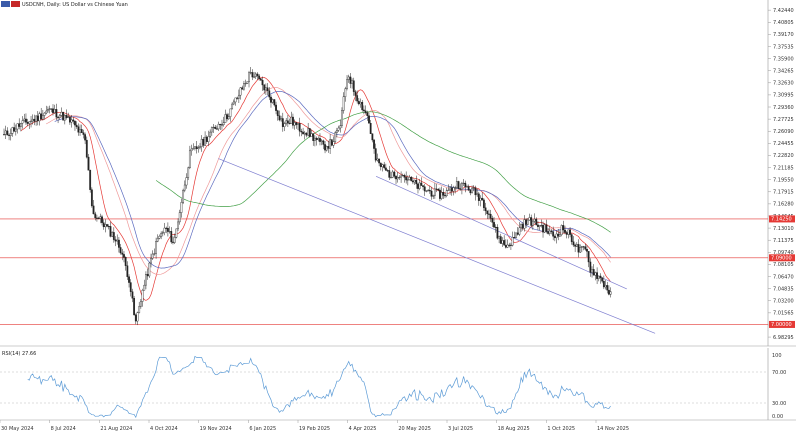 Image resolution: width=796 pixels, height=436 pixels. I want to click on time-tick-label: 14 Nov 2025, so click(613, 429).